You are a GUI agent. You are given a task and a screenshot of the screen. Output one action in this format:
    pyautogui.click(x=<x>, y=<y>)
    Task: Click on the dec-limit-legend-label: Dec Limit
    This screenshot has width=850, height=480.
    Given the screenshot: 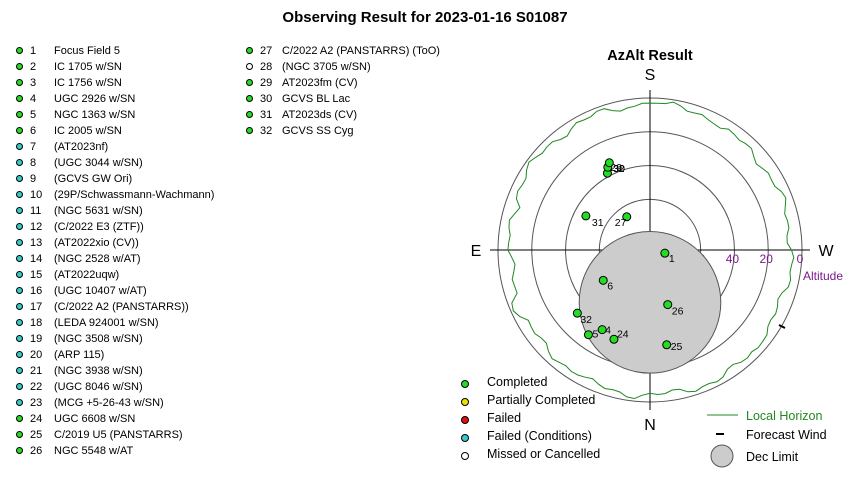 What is the action you would take?
    pyautogui.click(x=772, y=457)
    